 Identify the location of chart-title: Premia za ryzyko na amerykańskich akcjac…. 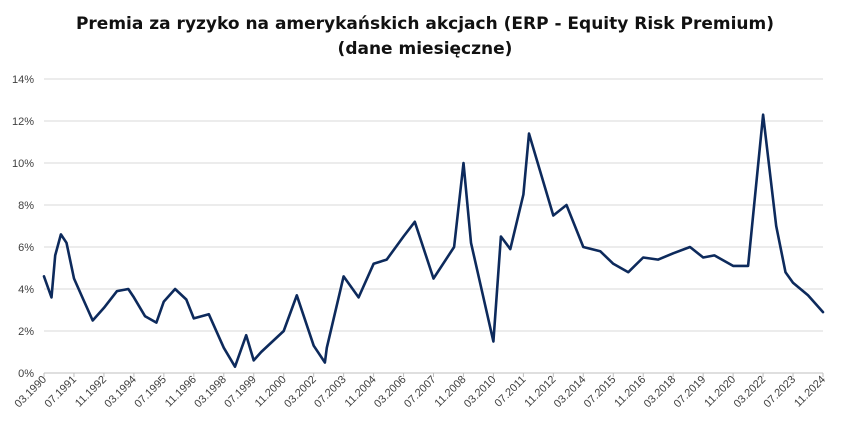
(425, 24).